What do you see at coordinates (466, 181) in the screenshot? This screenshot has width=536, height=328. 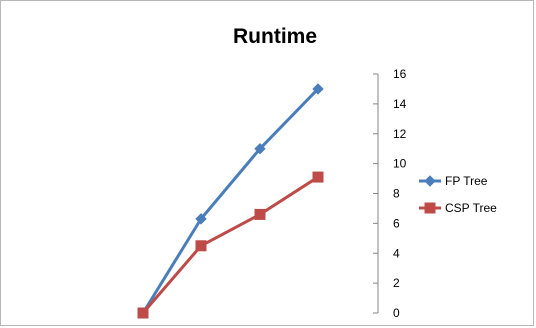 I see `legend-label-fp-tree: FP Tree` at bounding box center [466, 181].